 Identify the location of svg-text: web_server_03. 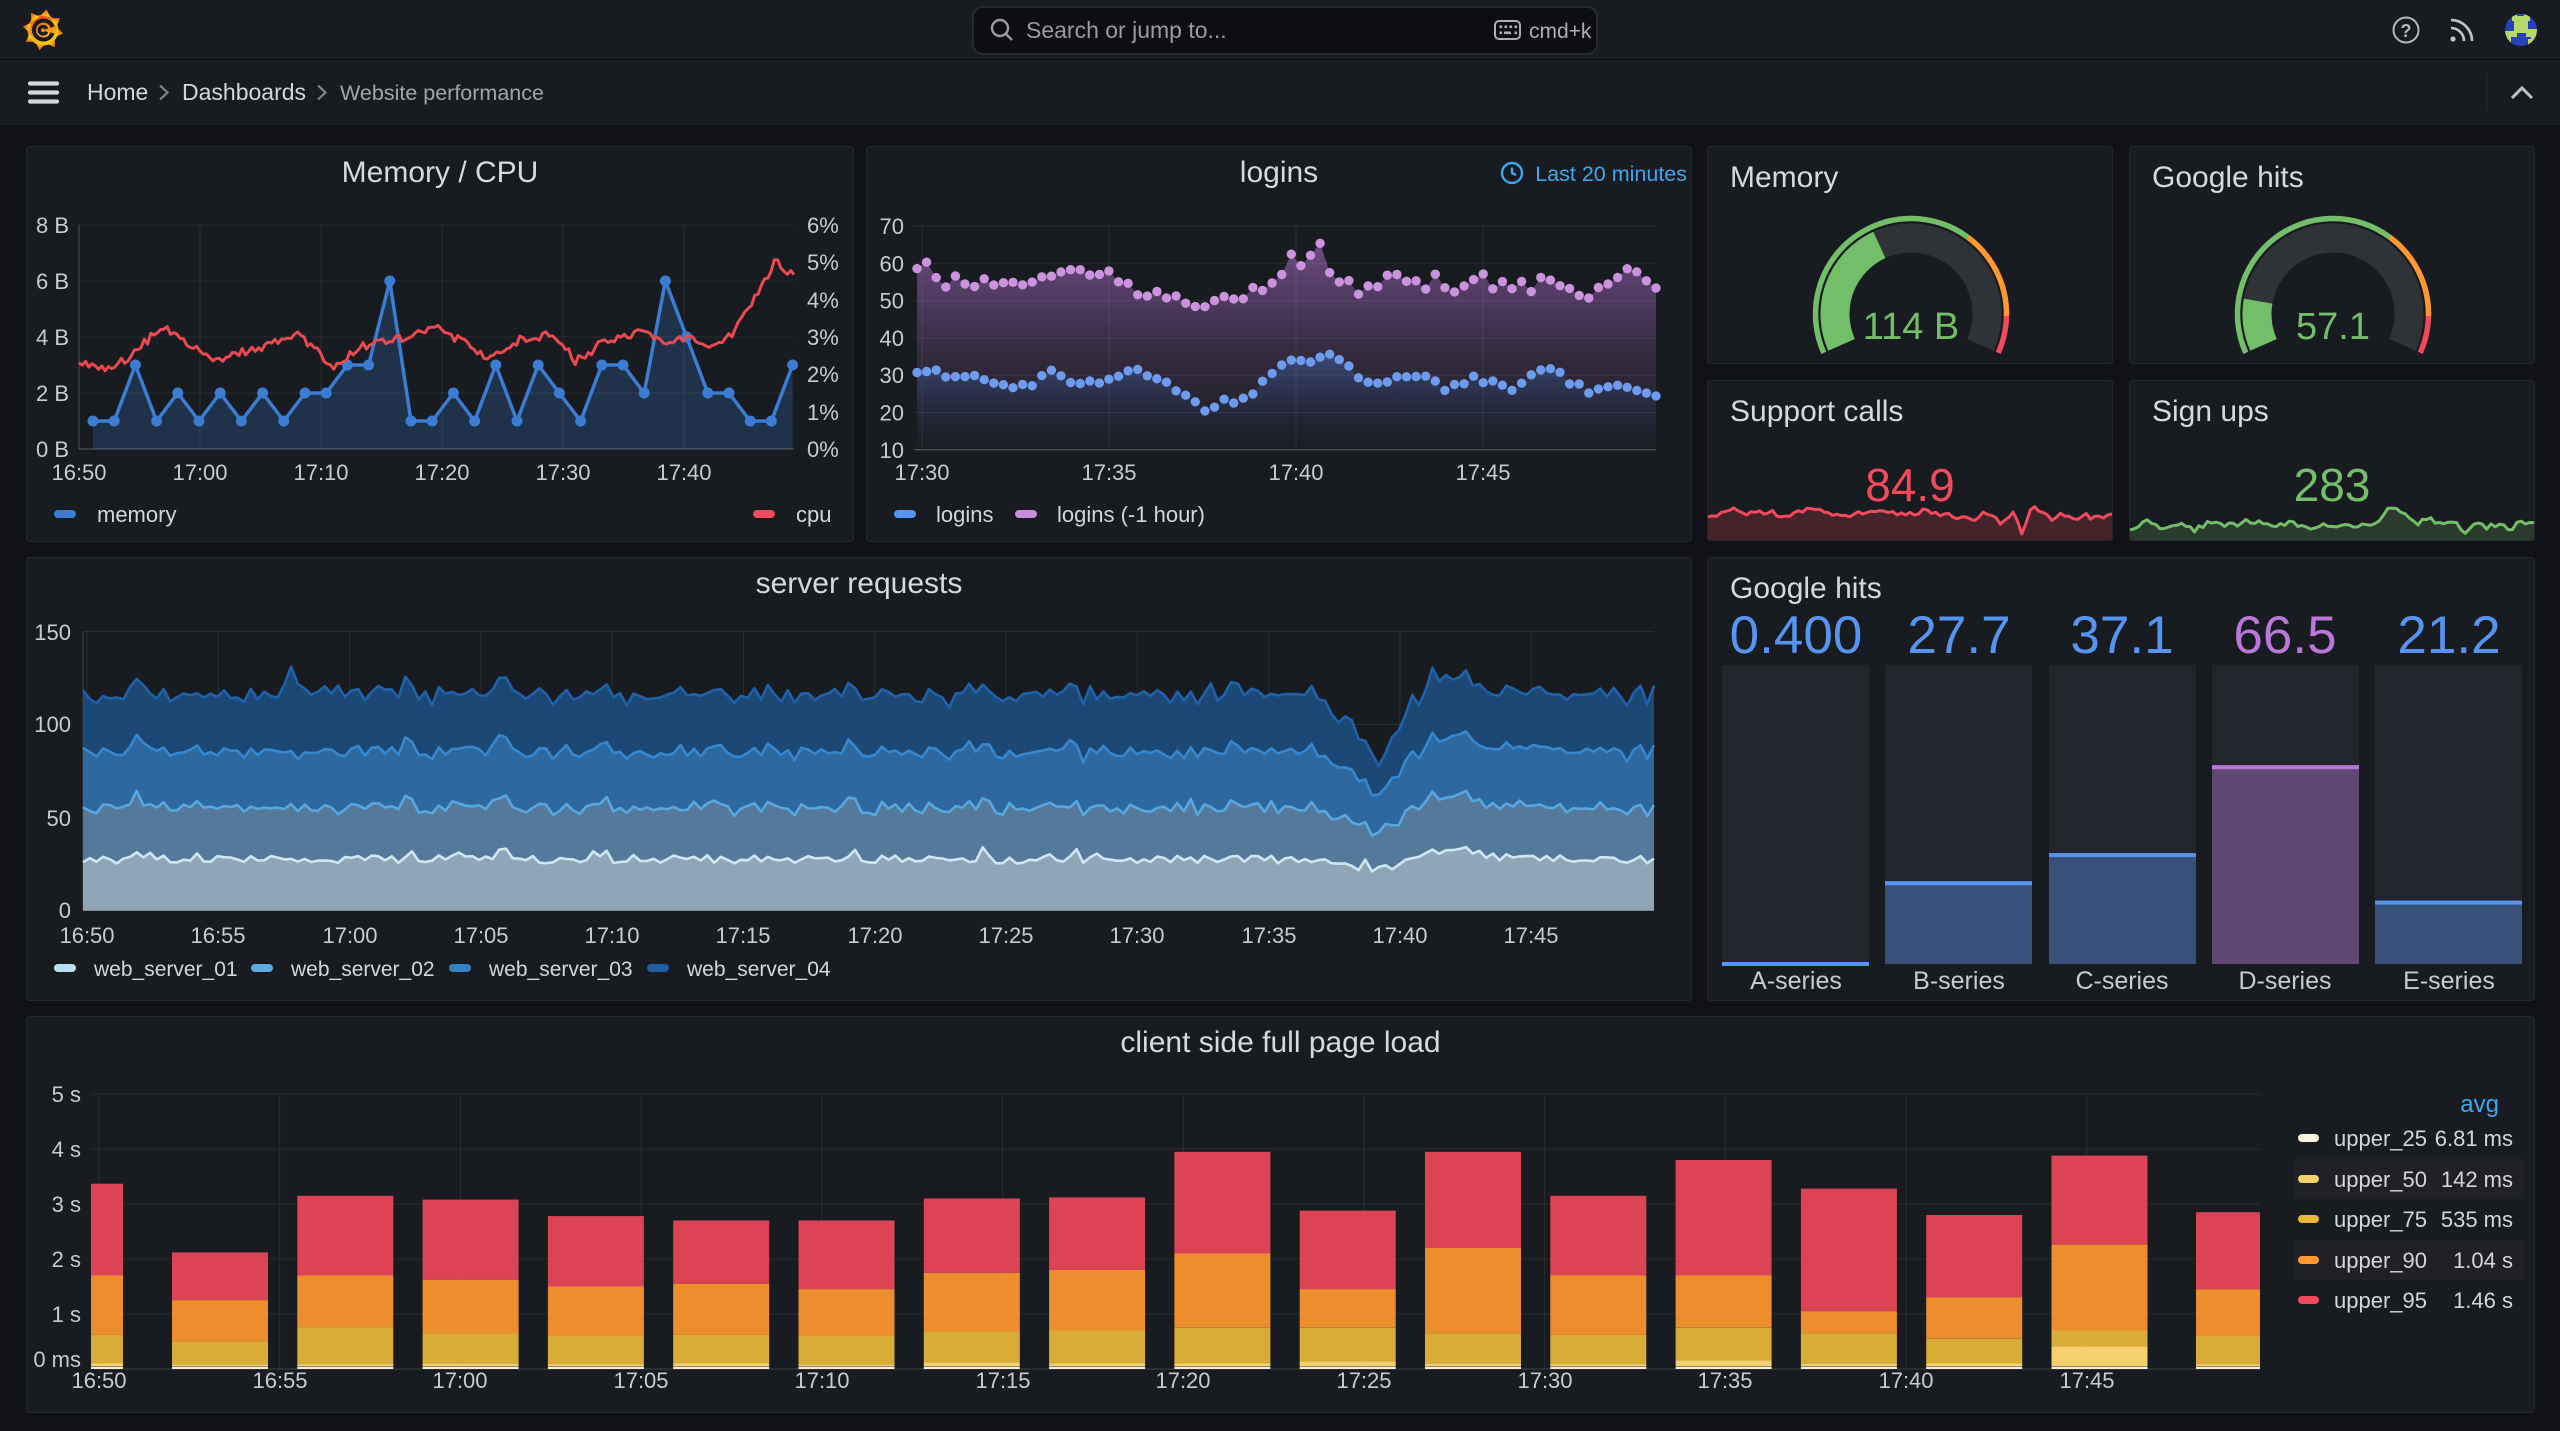
(560, 969).